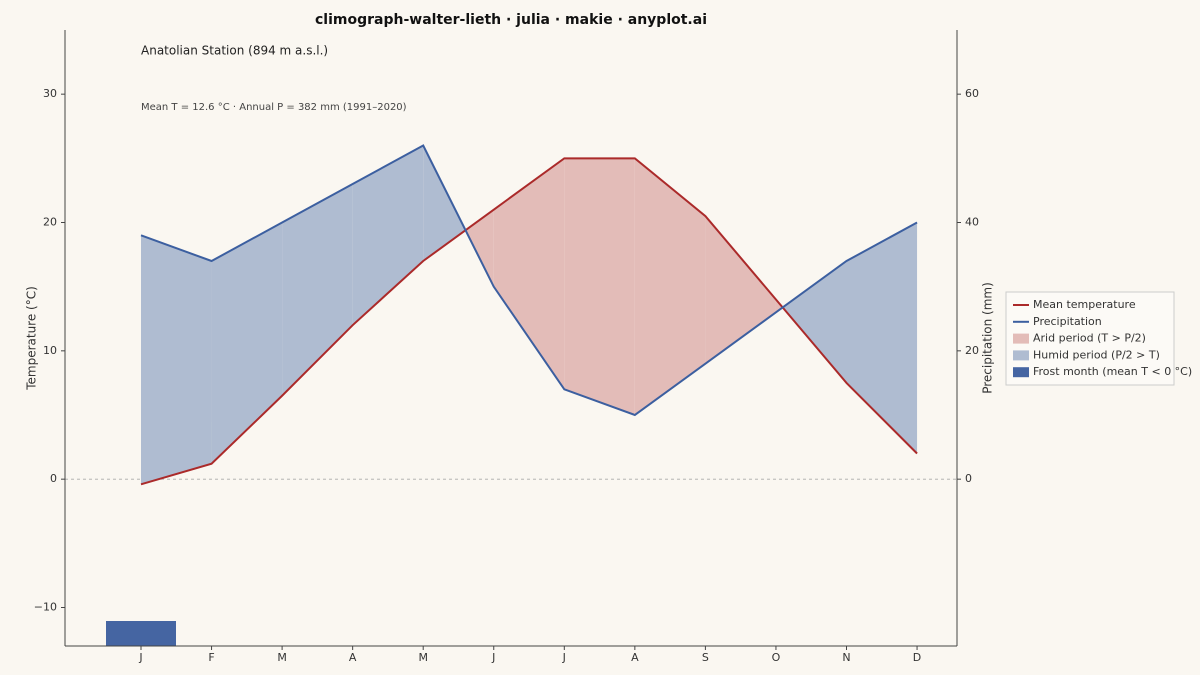 Image resolution: width=1200 pixels, height=675 pixels. Describe the element at coordinates (50, 350) in the screenshot. I see `y-tick-label: 10` at that location.